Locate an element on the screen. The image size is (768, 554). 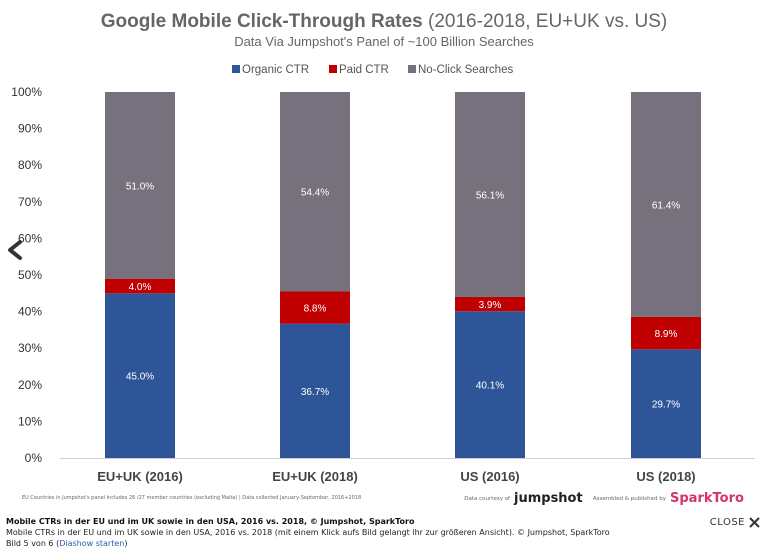
y-tick-label: 0% is located at coordinates (34, 458).